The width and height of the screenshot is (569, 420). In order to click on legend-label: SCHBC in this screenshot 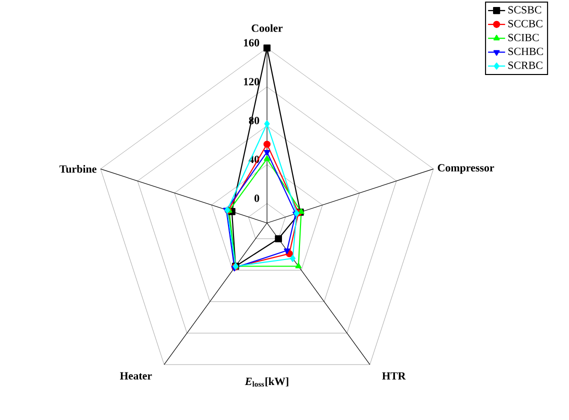, I will do `click(525, 52)`.